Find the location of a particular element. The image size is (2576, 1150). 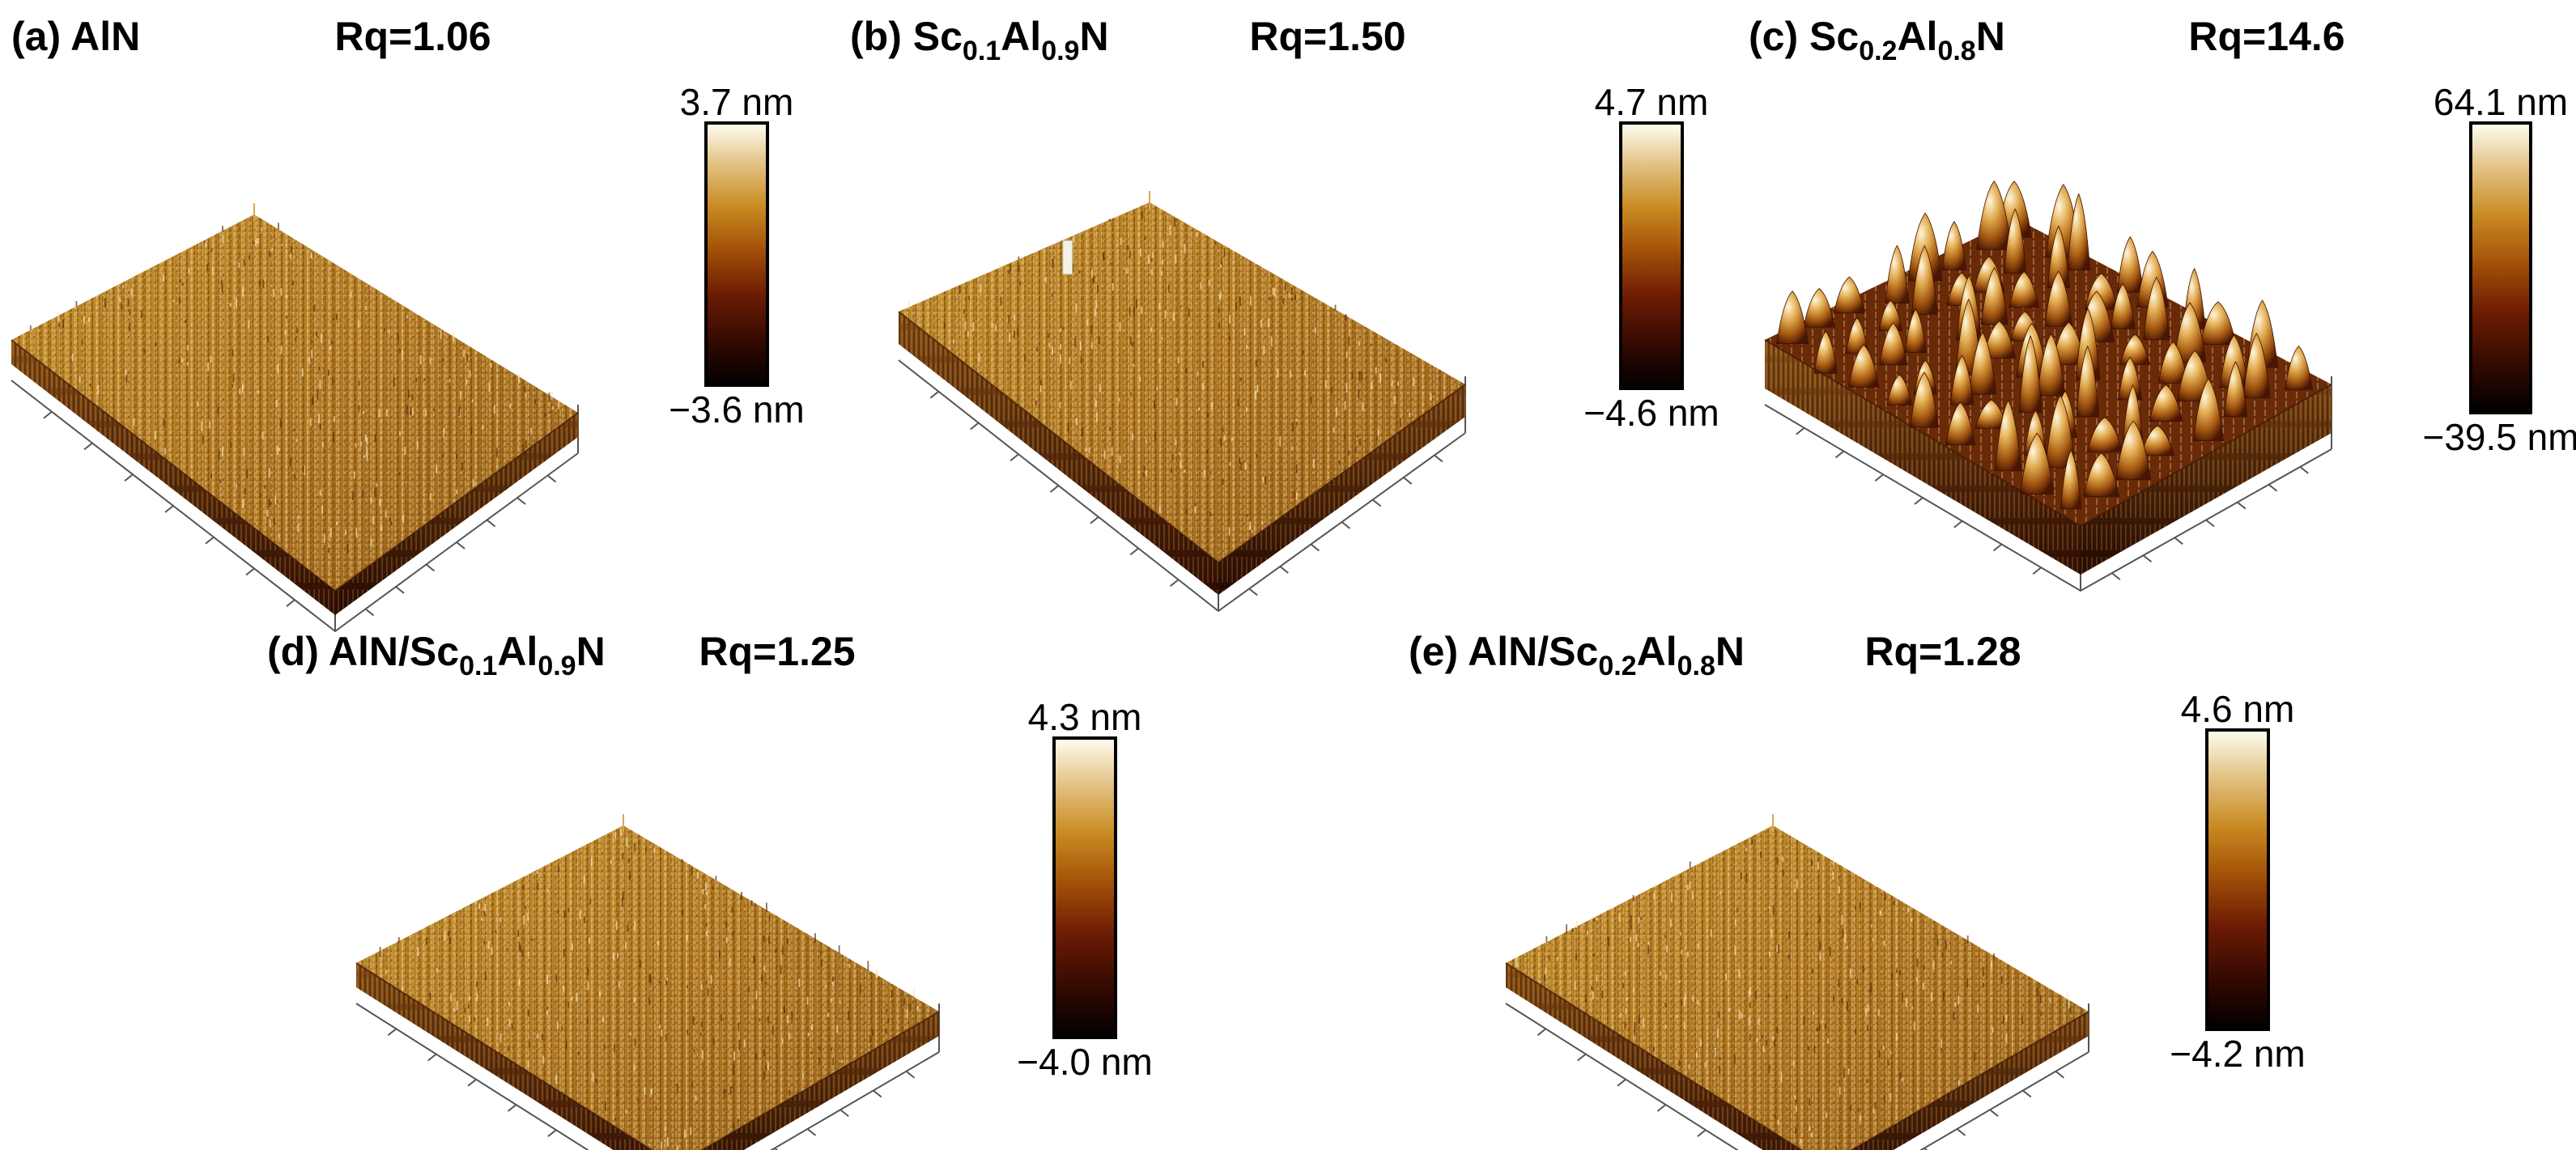

material-text: Sc is located at coordinates (938, 36).